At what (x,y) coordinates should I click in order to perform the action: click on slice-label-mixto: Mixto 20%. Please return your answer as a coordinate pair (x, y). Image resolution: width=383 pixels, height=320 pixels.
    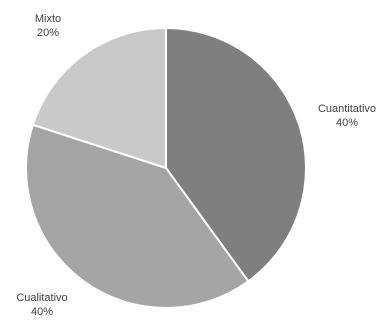
    Looking at the image, I should click on (48, 26).